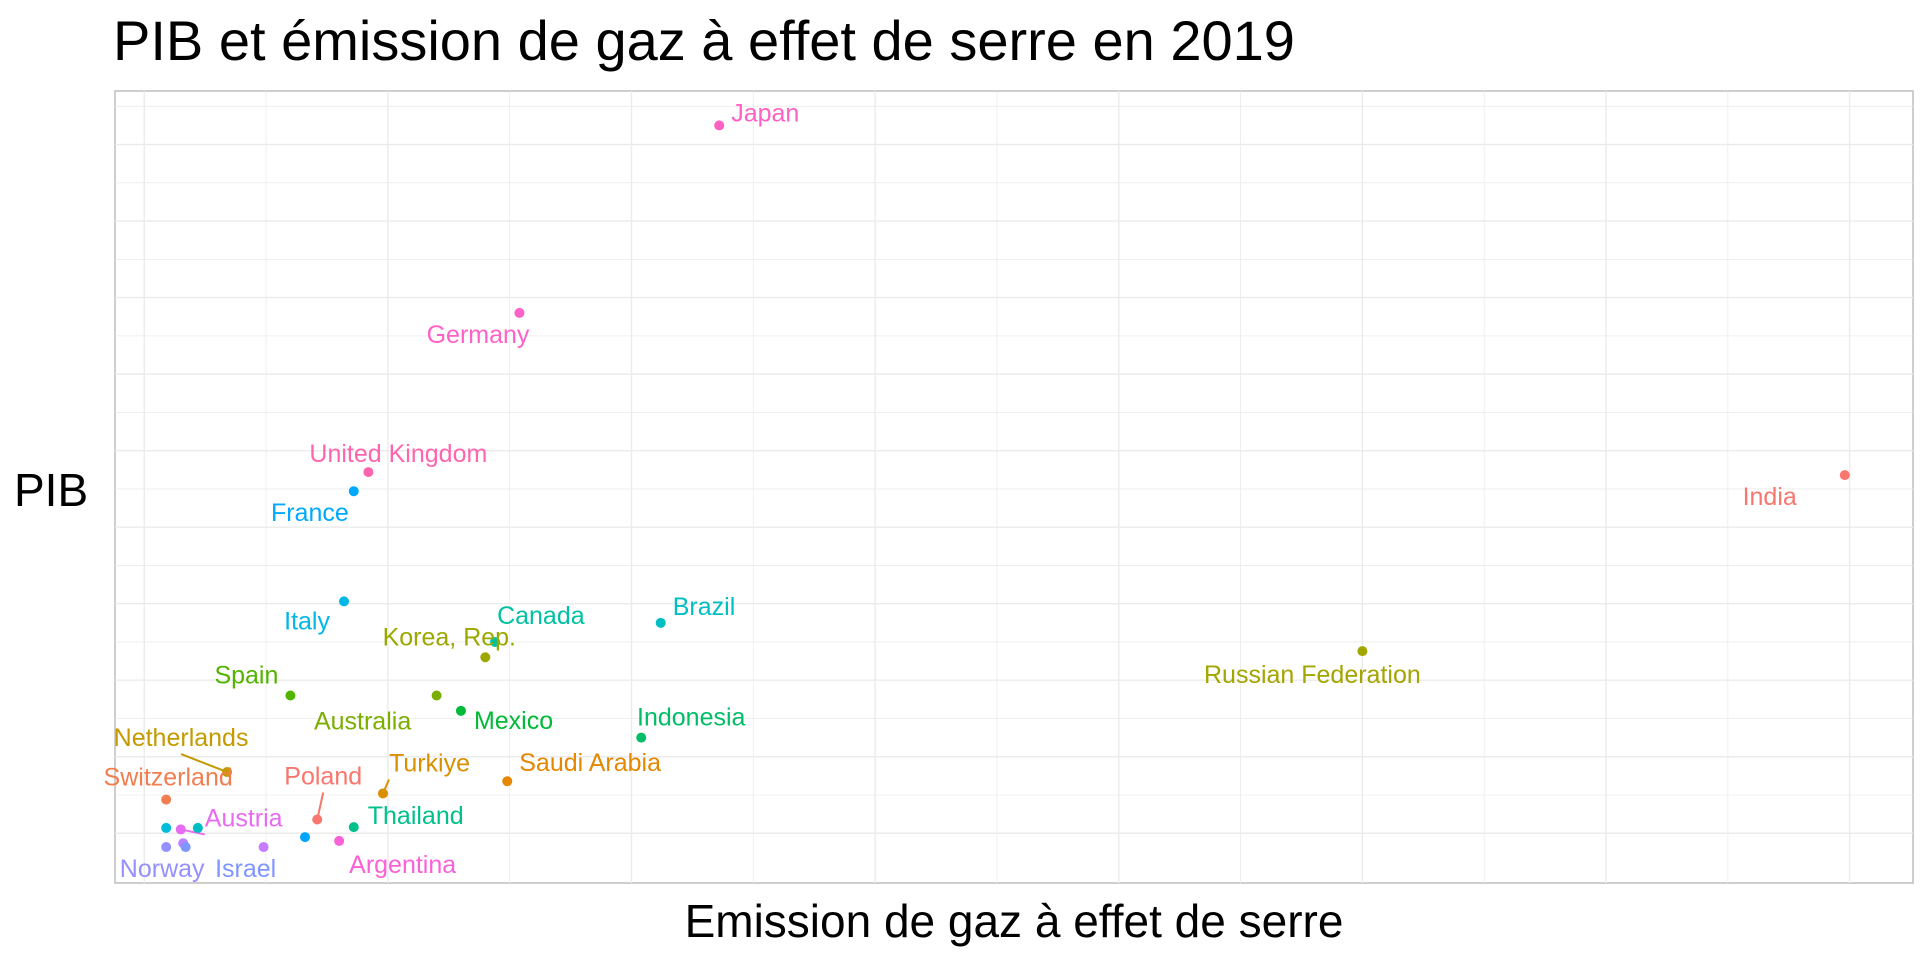 This screenshot has width=1920, height=960. Describe the element at coordinates (429, 763) in the screenshot. I see `point-label: Turkiye` at that location.